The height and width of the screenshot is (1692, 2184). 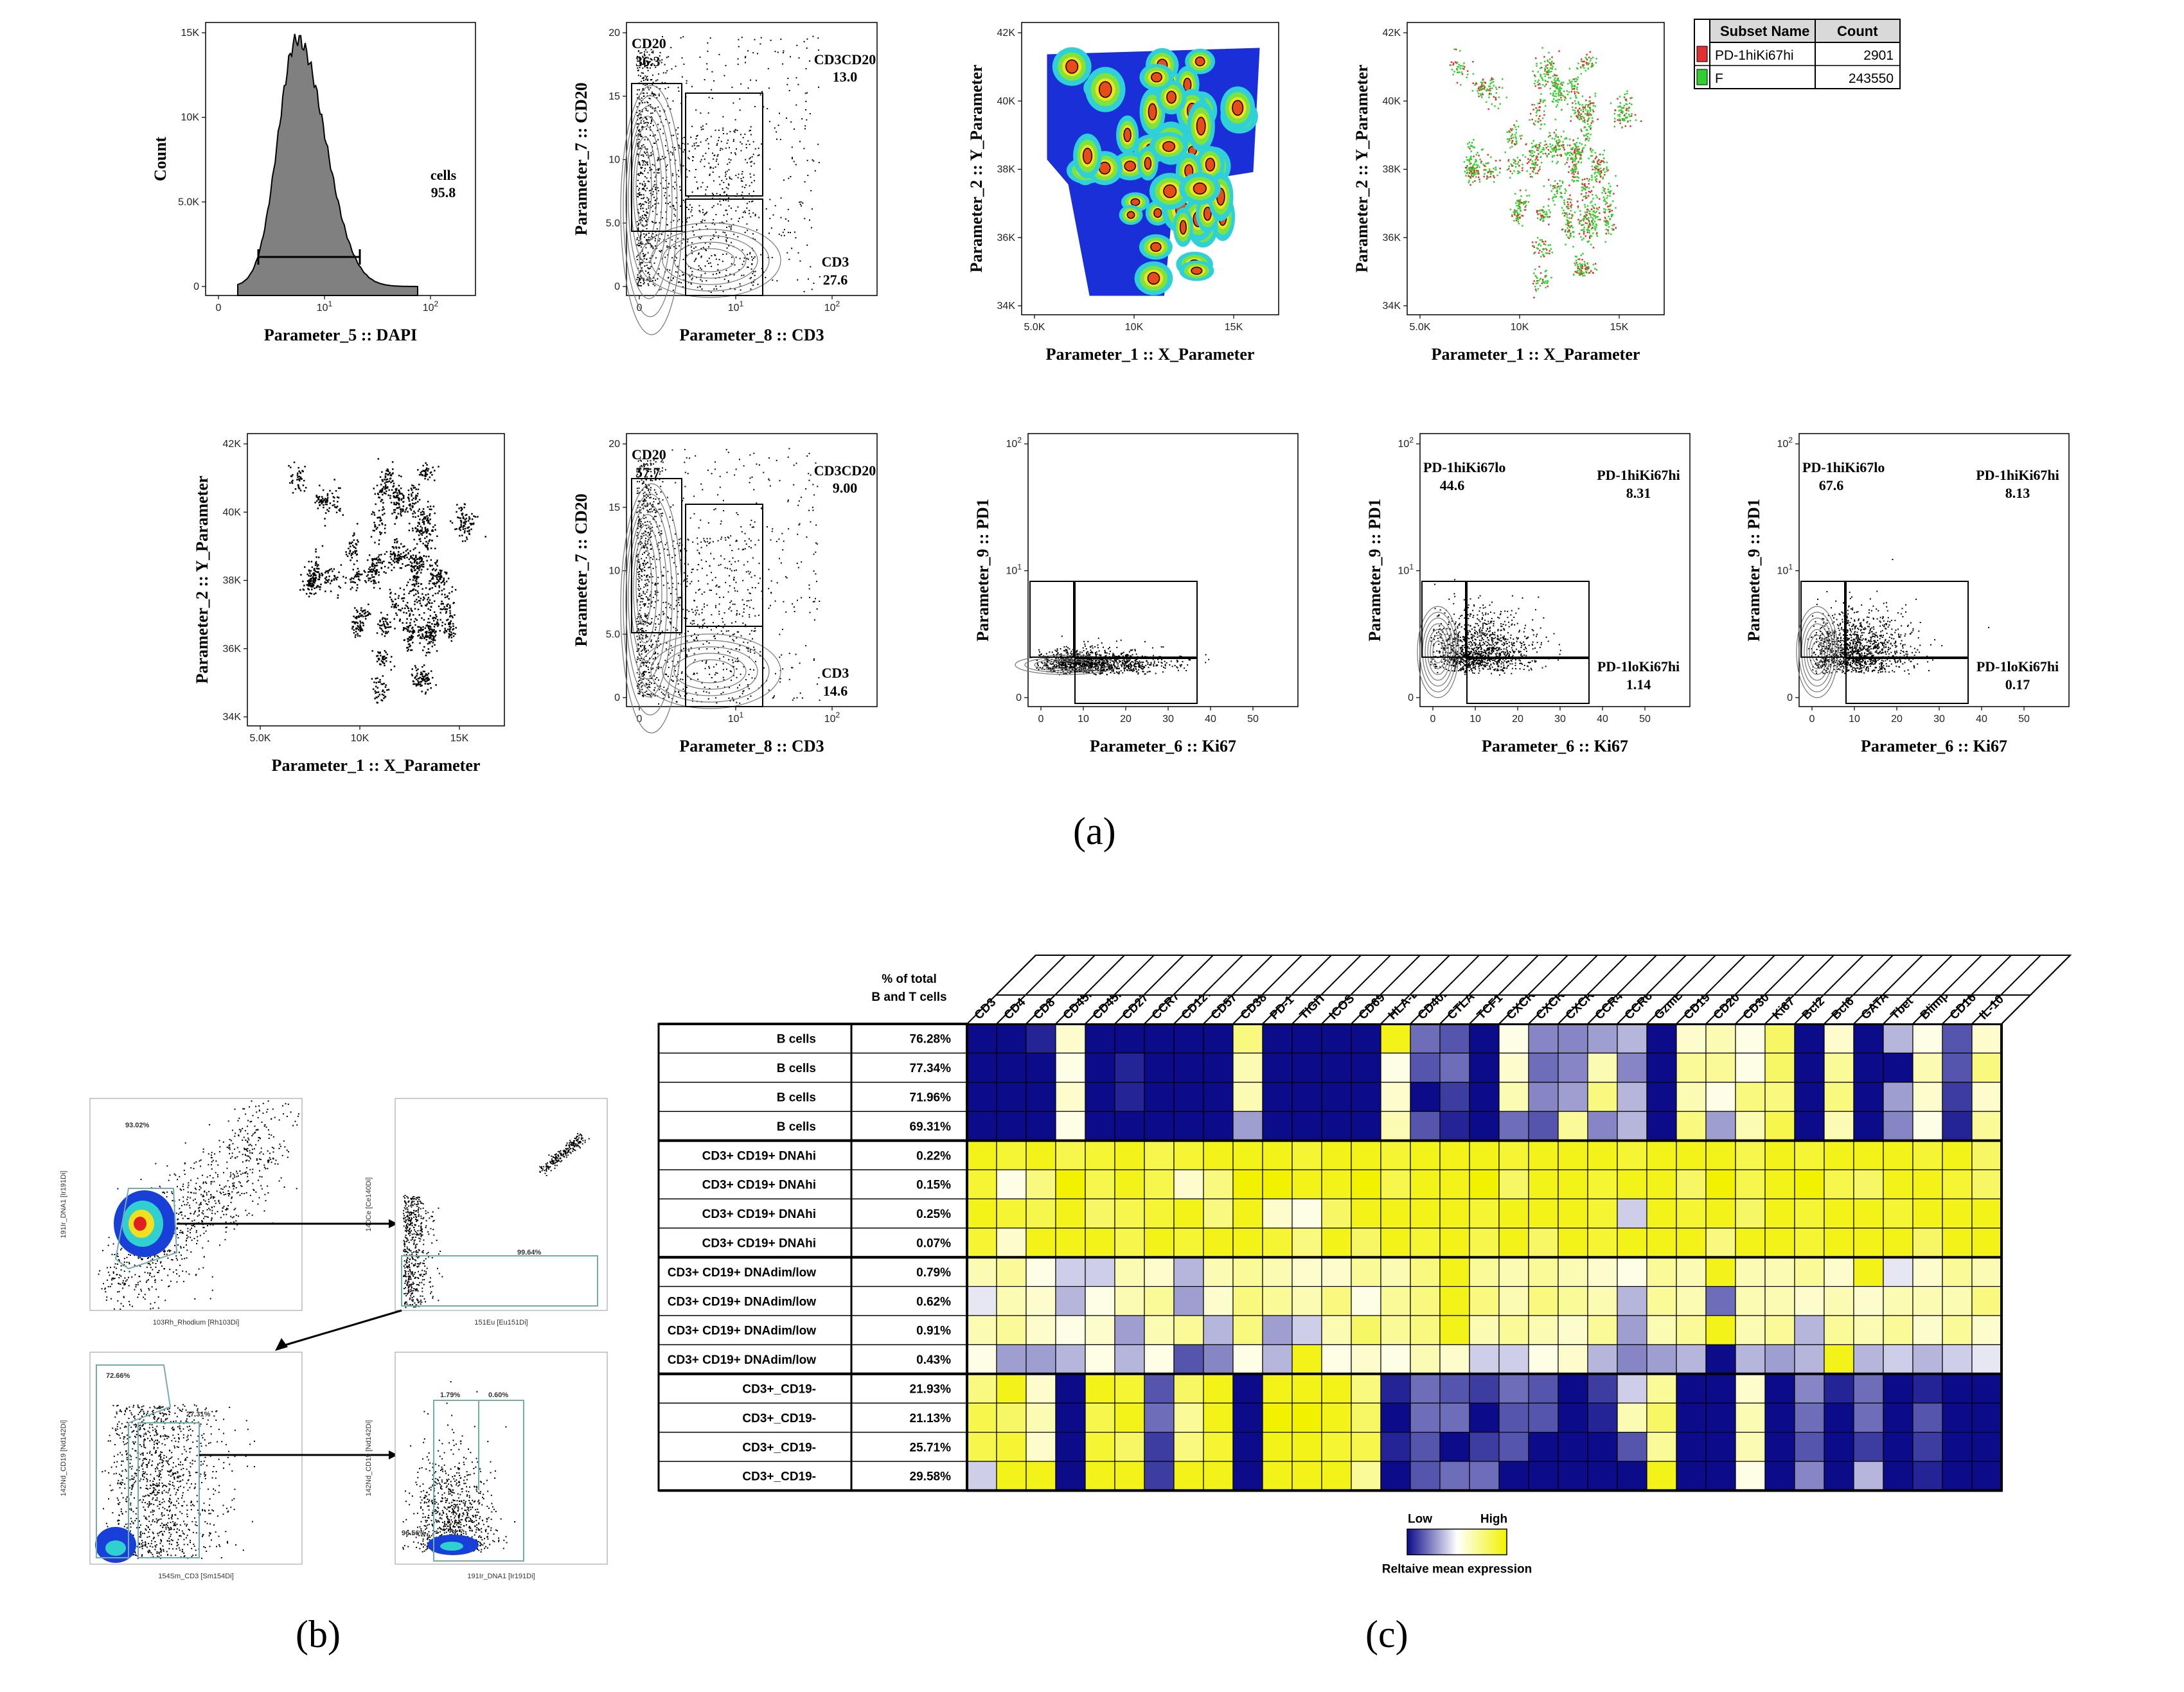 What do you see at coordinates (1007, 170) in the screenshot?
I see `y-tick-label: 38K` at bounding box center [1007, 170].